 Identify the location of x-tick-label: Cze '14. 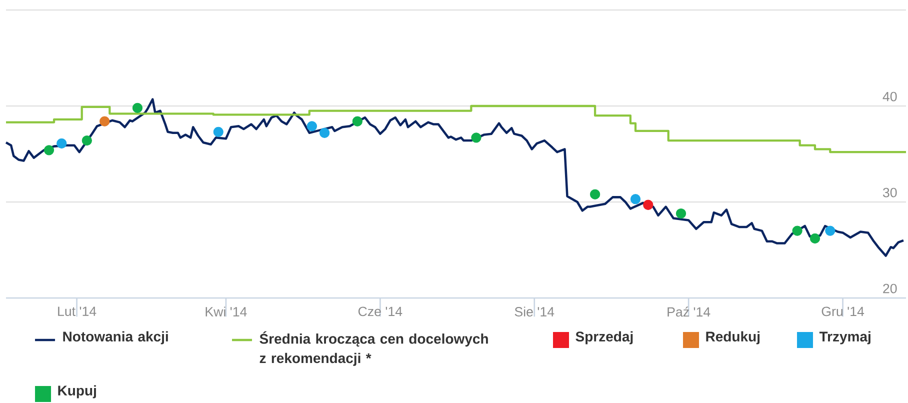
(380, 311).